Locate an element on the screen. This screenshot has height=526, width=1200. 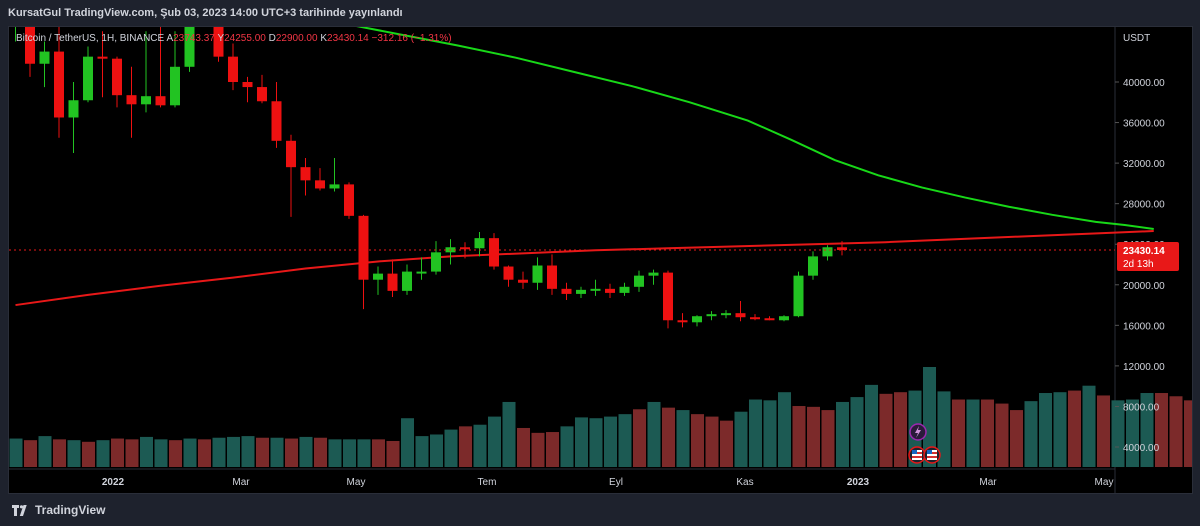
x-tick-label: Mar is located at coordinates (241, 482).